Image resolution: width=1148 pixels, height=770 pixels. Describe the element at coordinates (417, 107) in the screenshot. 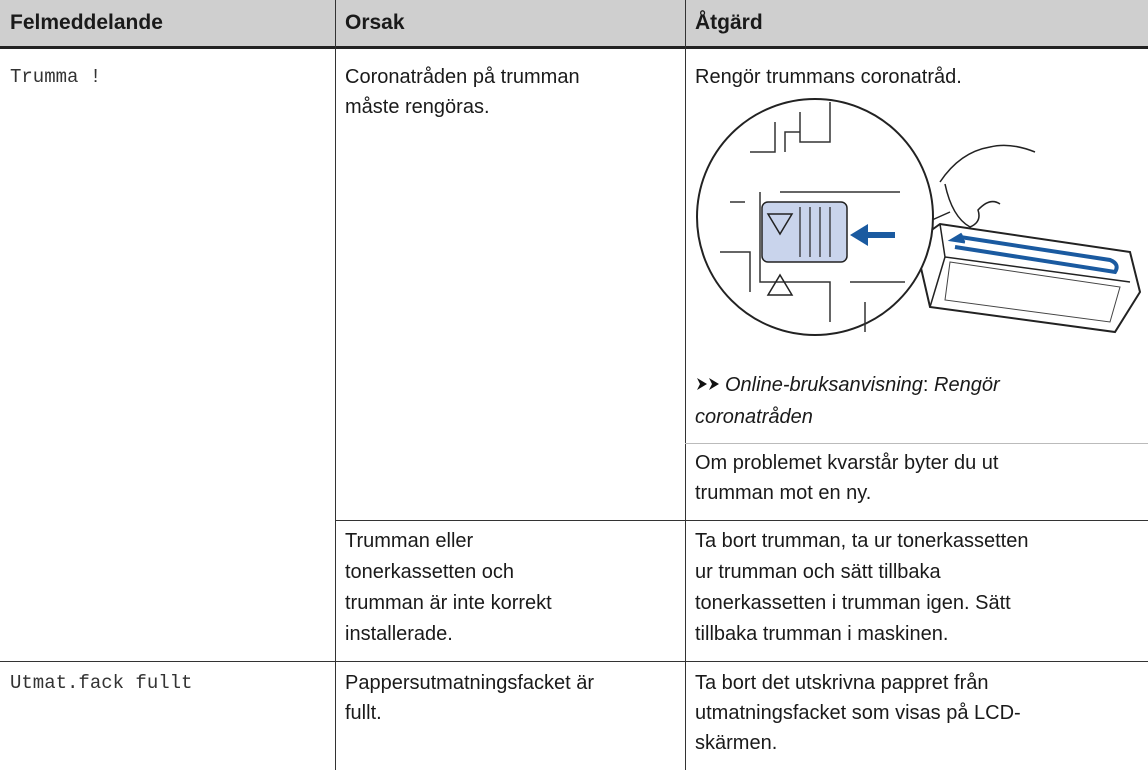

I see `cause-line: måste rengöras.` at that location.